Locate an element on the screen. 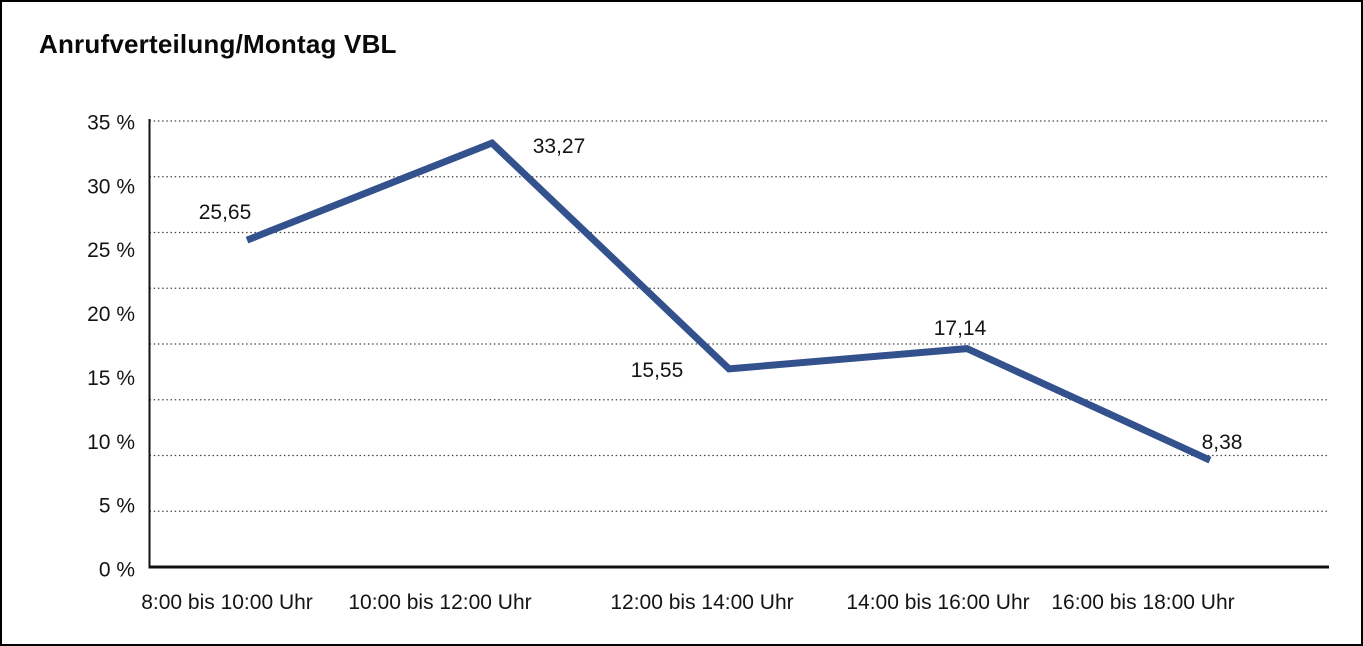  x-tick-label: 8:00 bis 10:00 Uhr is located at coordinates (227, 602).